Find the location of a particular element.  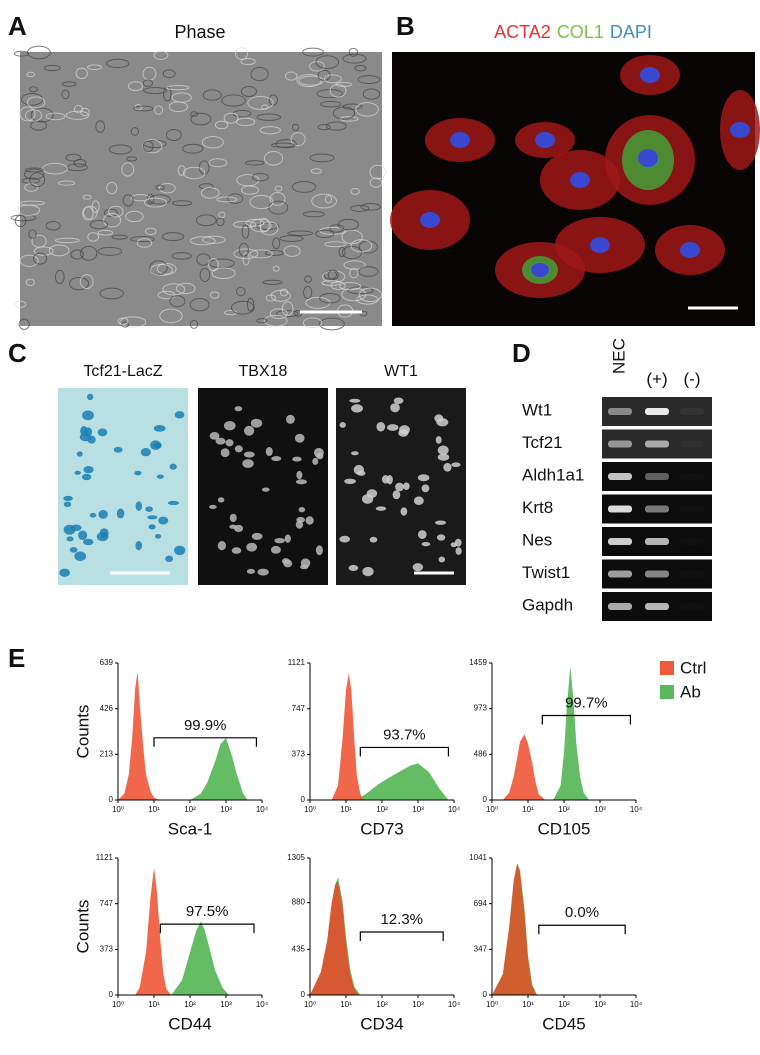

y-axis-label: Counts is located at coordinates (82, 732).